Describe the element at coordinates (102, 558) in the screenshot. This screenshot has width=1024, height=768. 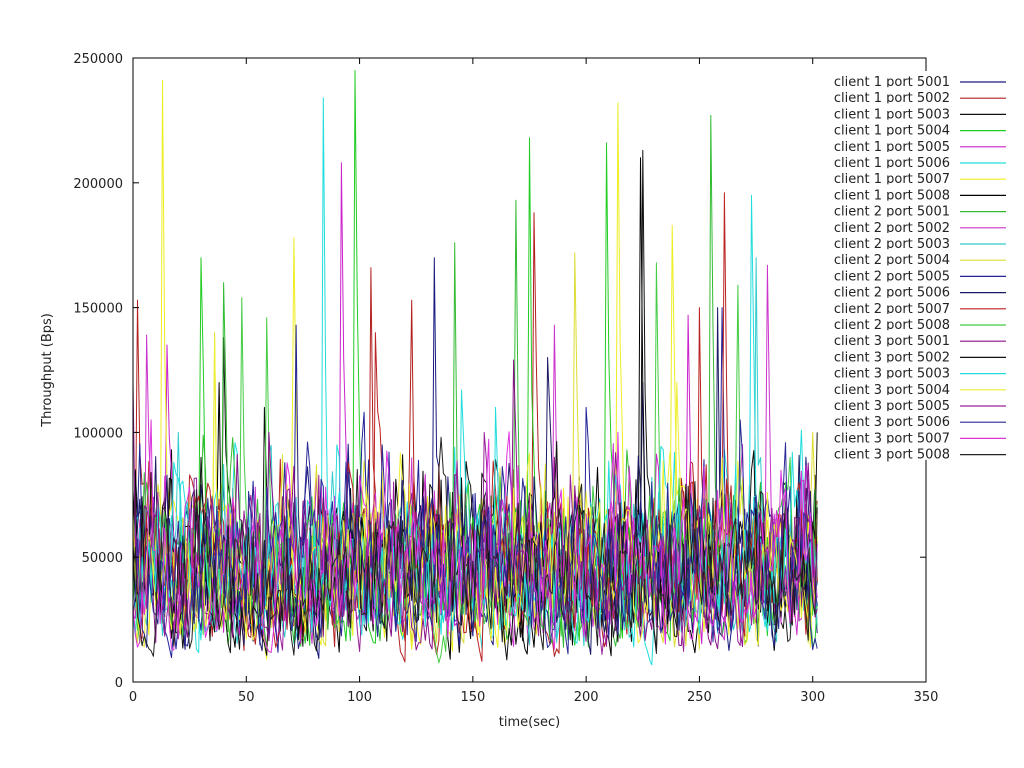
I see `y-tick-label: 50000` at that location.